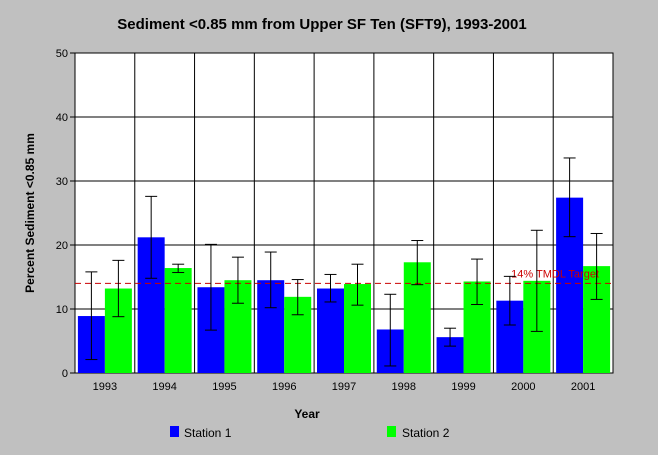 This screenshot has width=658, height=455. What do you see at coordinates (164, 387) in the screenshot?
I see `x-tick-label: 1994` at bounding box center [164, 387].